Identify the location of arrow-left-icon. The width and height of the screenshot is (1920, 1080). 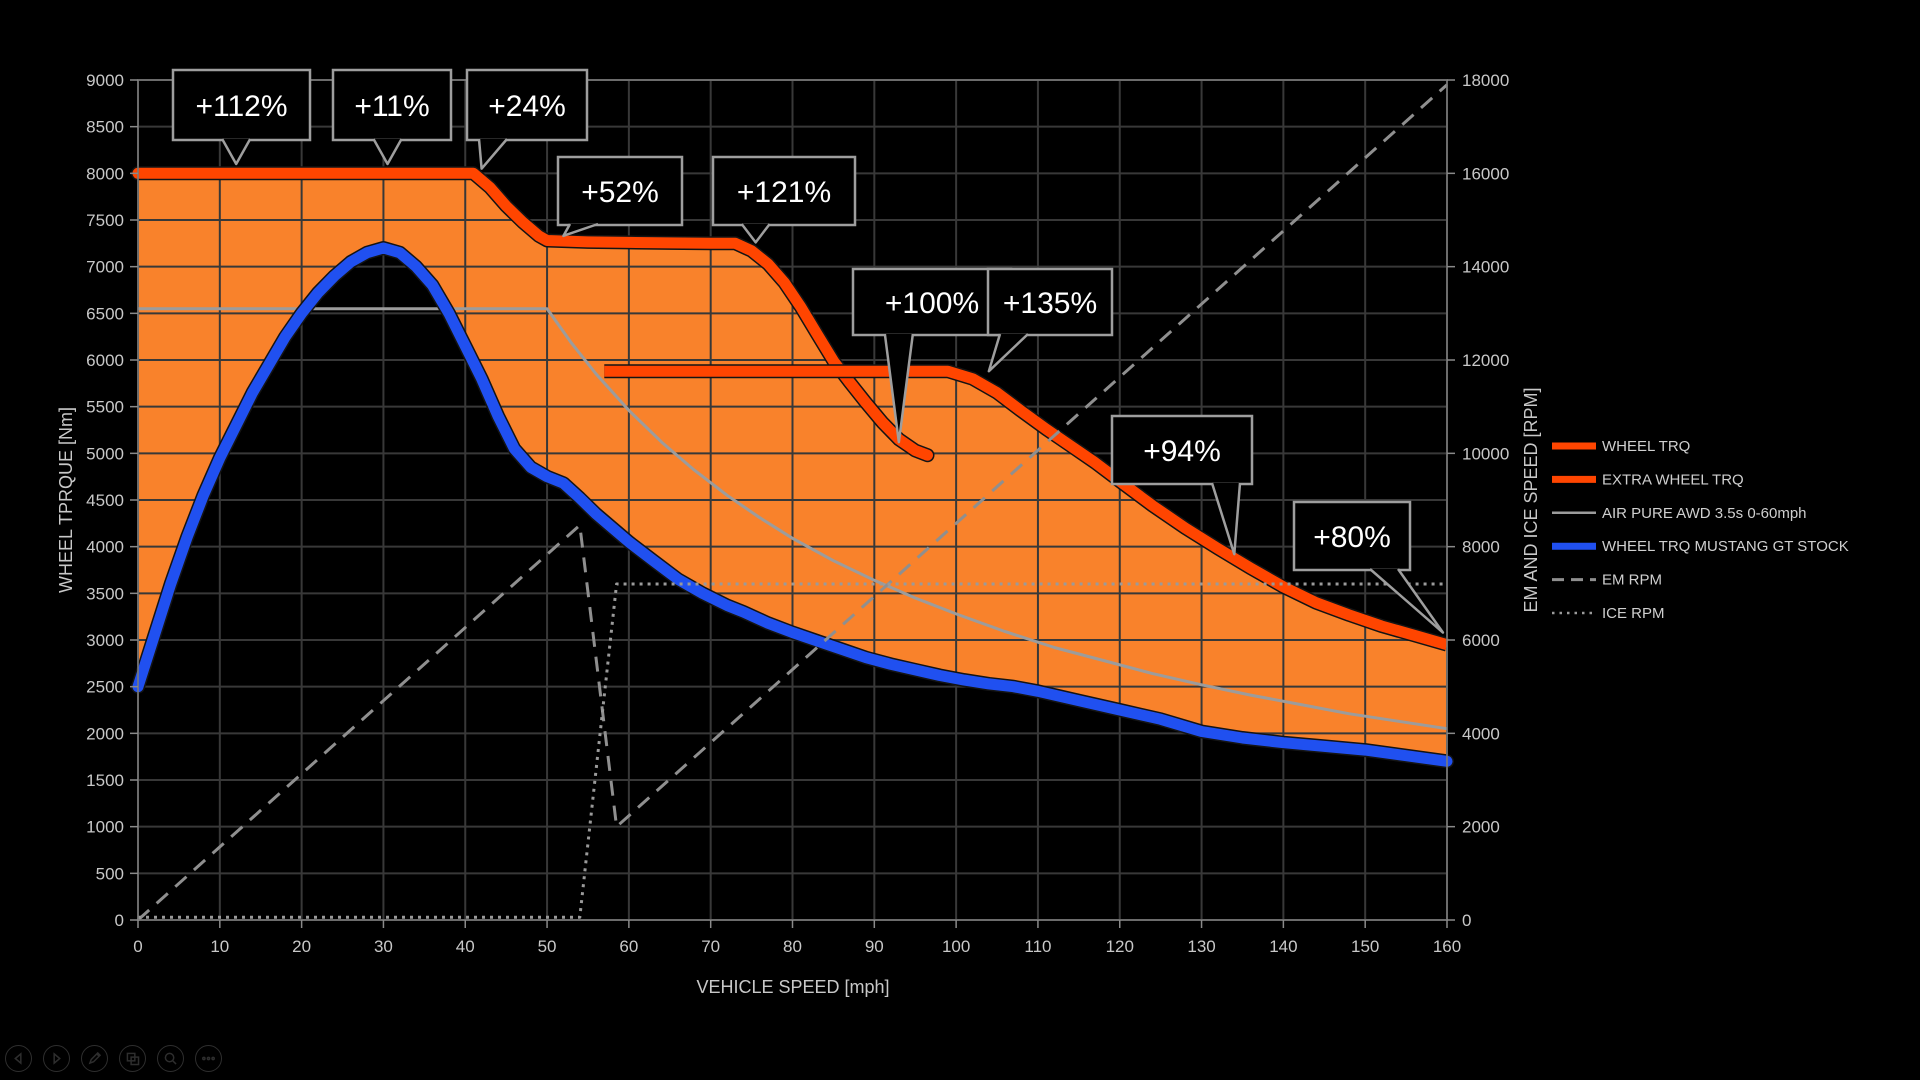
(18, 1058).